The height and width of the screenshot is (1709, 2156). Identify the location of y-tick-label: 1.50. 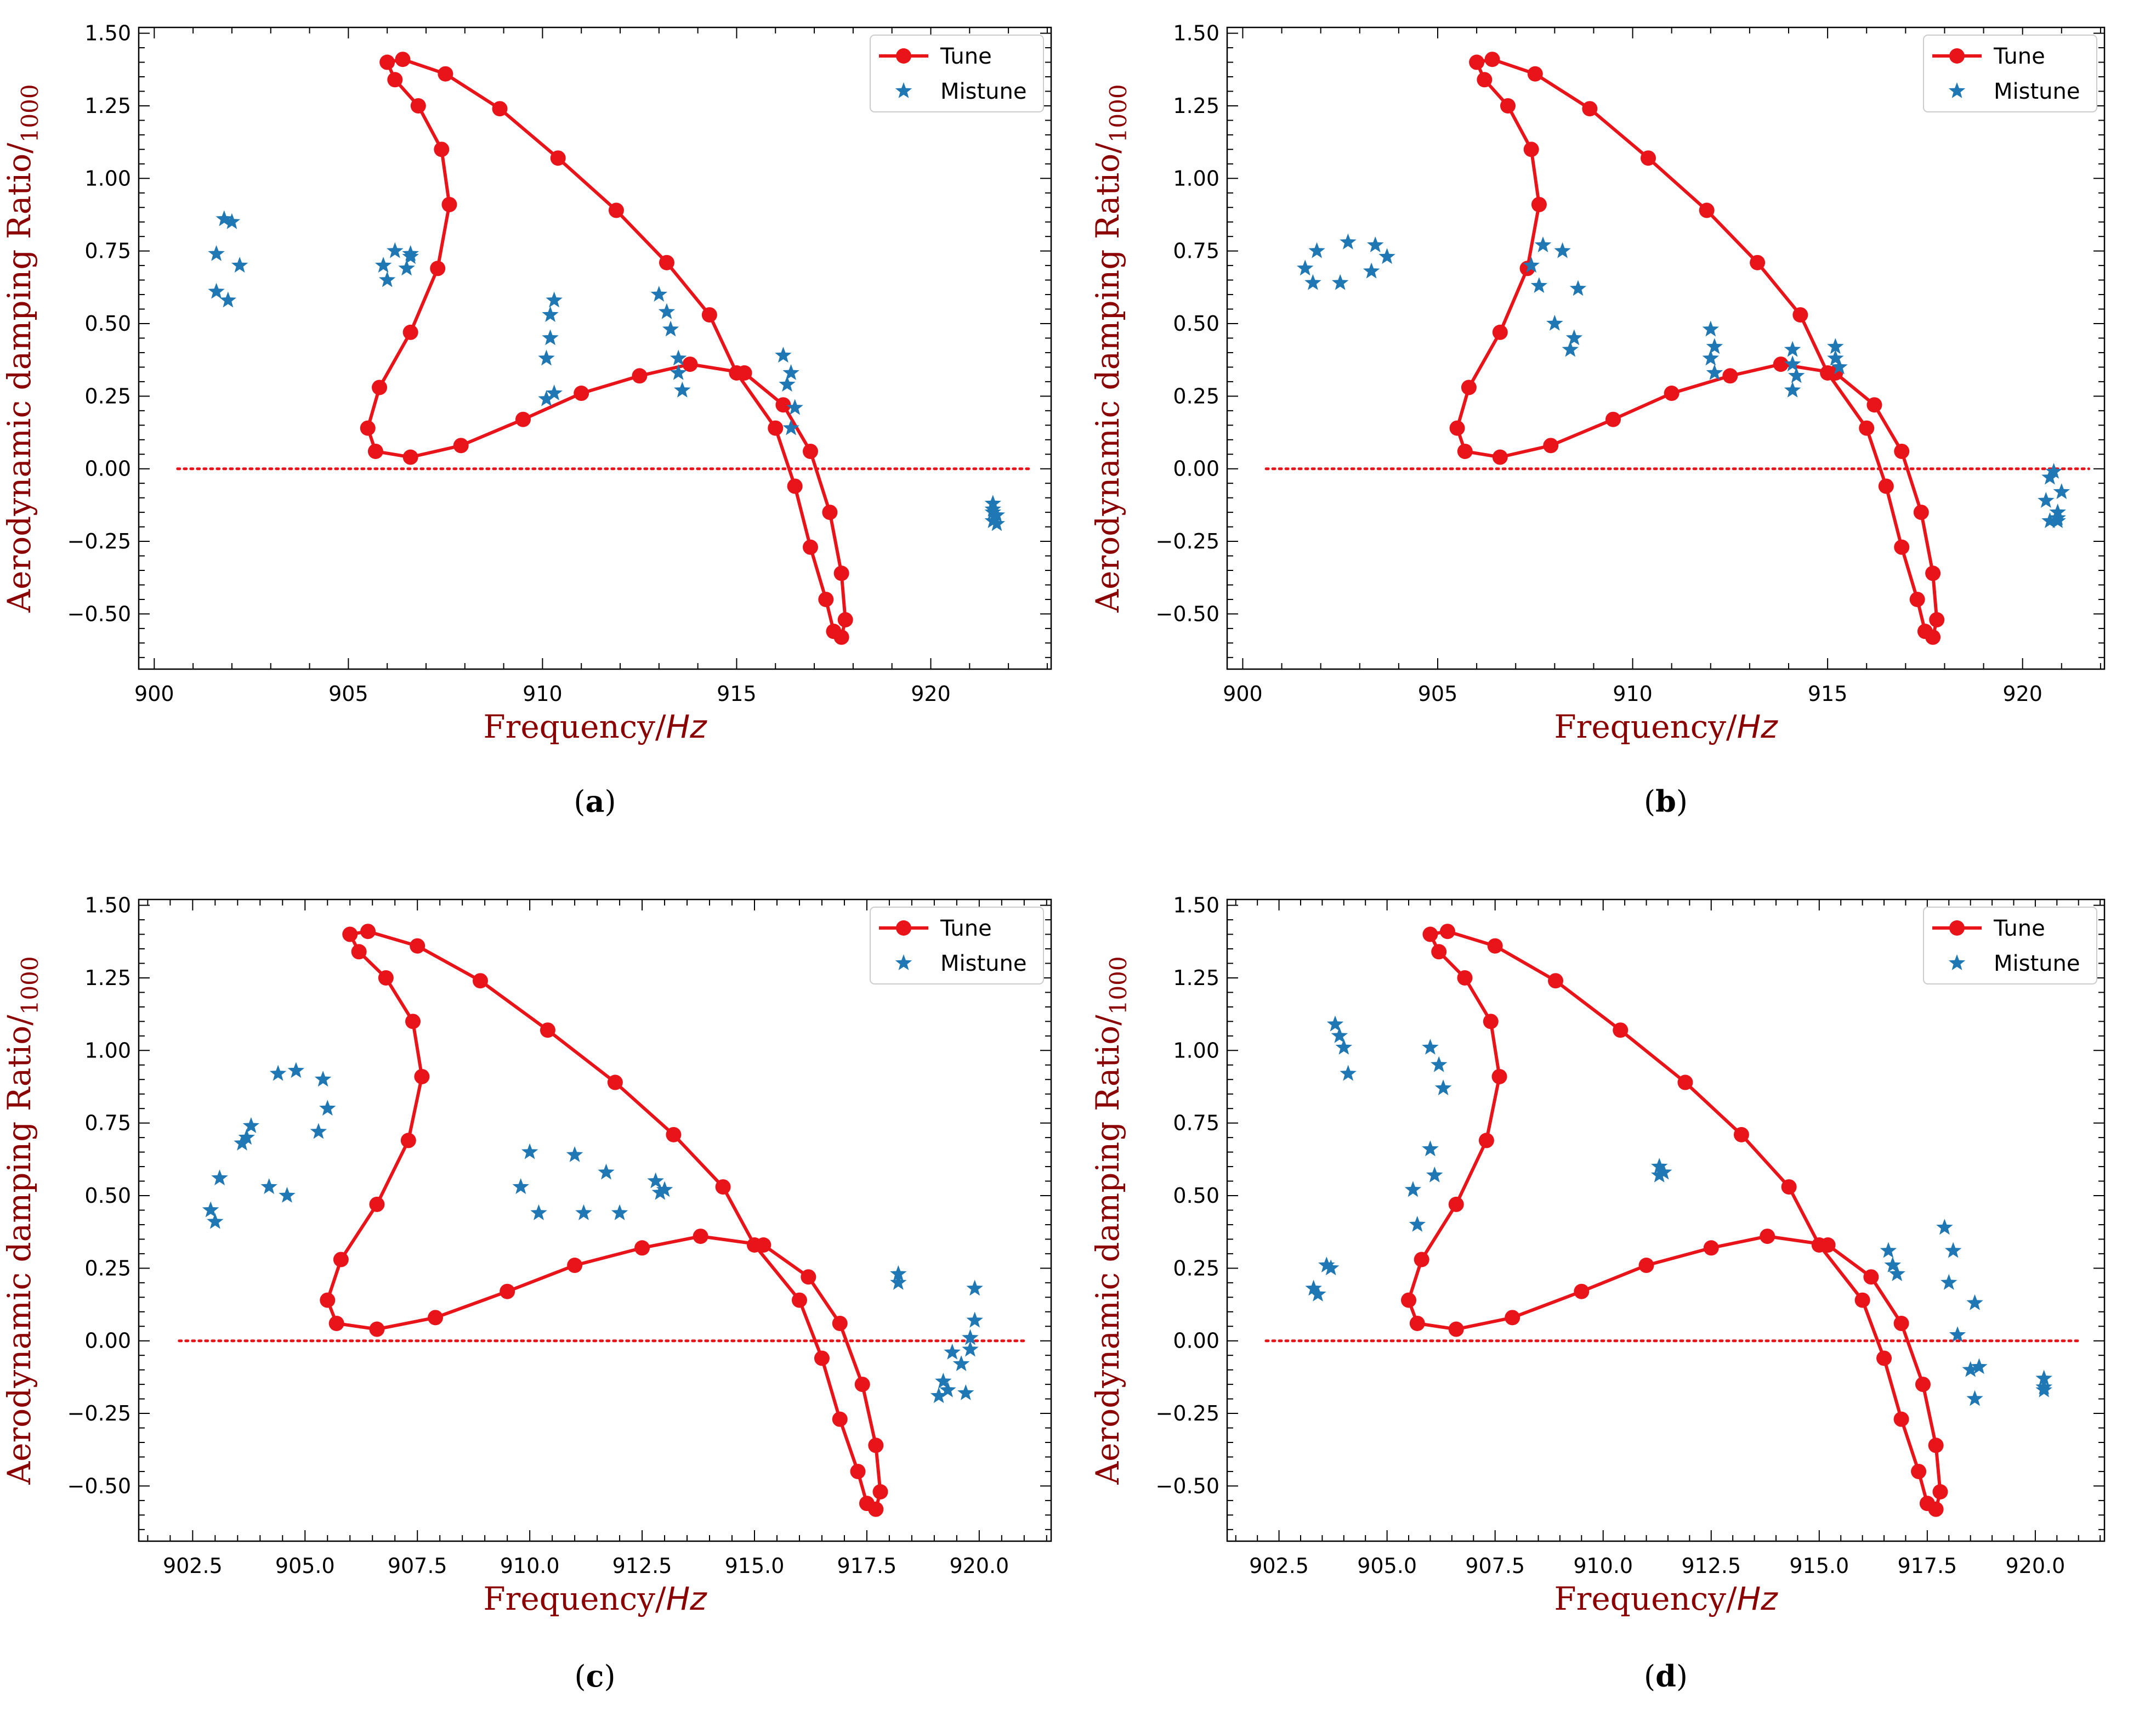
(107, 905).